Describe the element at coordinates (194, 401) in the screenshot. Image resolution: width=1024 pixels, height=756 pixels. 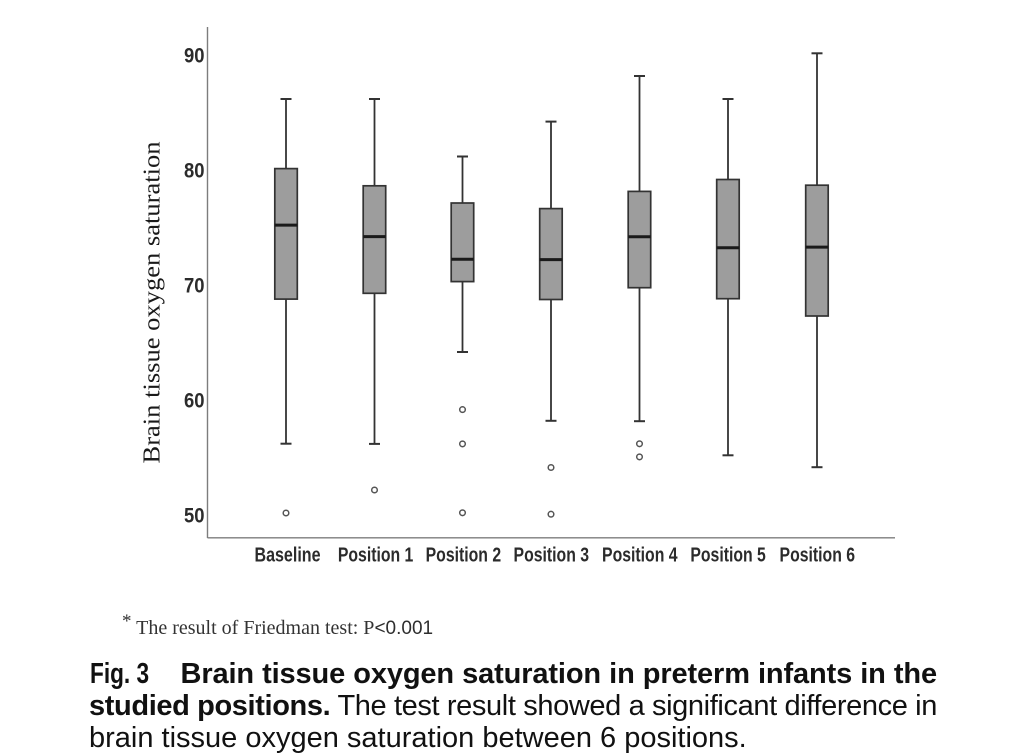
I see `svg-text: 60` at that location.